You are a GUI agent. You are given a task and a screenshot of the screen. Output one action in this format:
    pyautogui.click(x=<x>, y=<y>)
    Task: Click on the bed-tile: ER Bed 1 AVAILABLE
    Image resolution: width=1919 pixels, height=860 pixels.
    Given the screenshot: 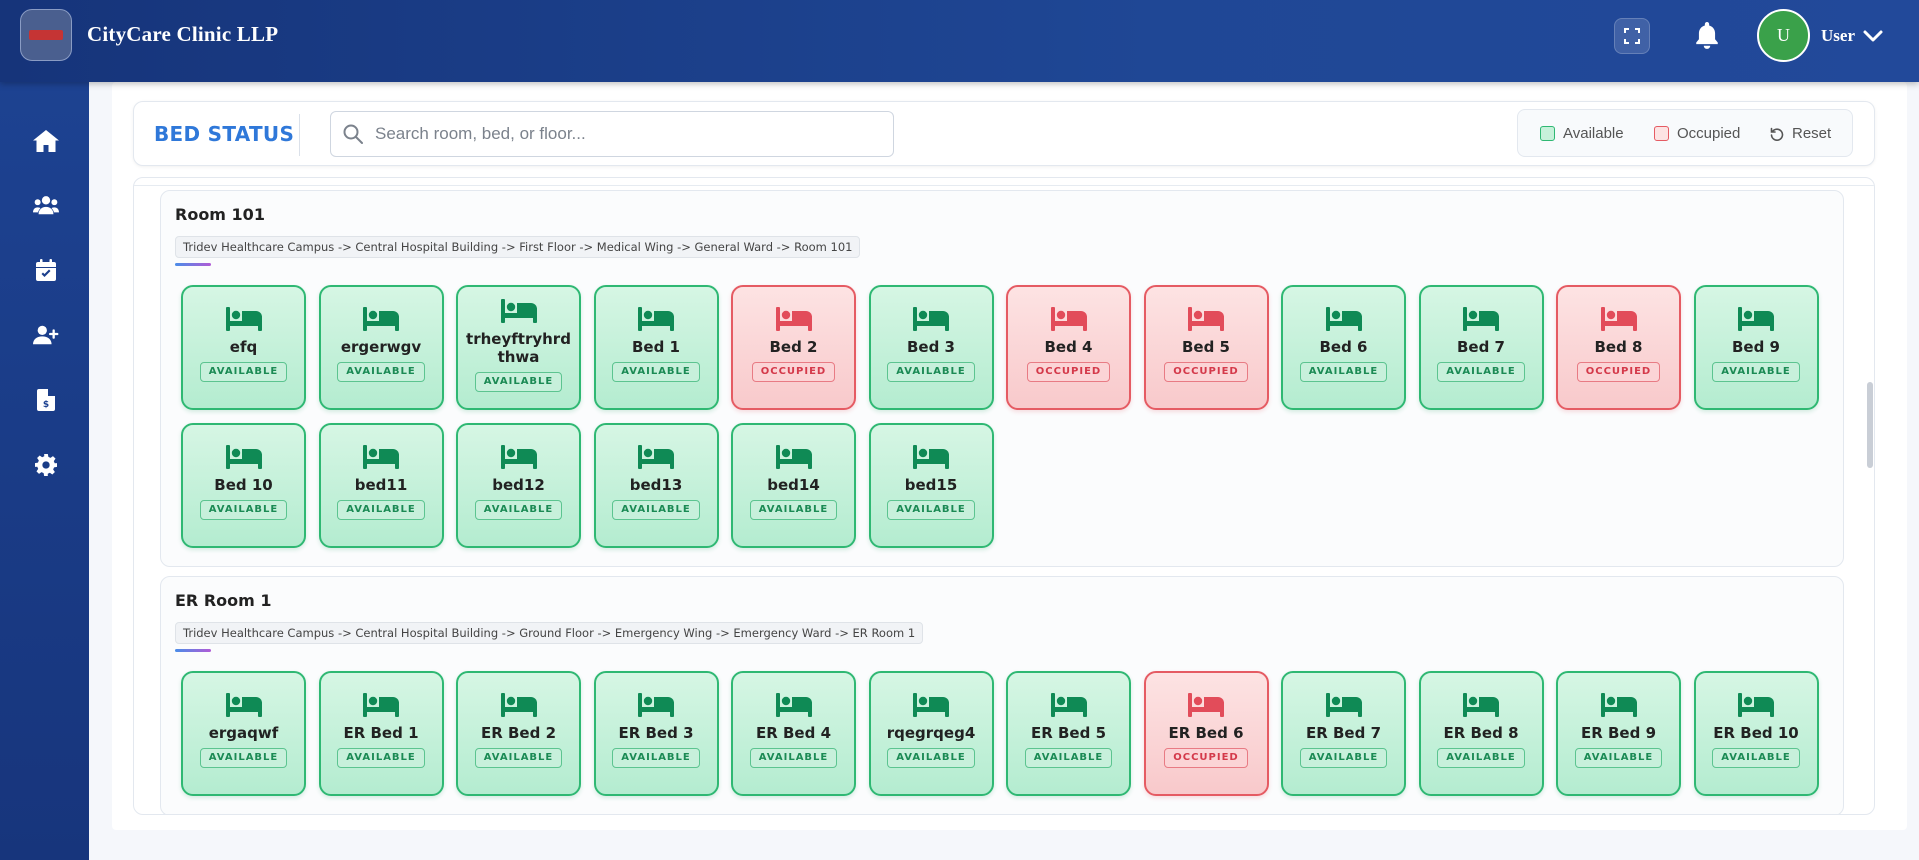 What is the action you would take?
    pyautogui.click(x=381, y=733)
    